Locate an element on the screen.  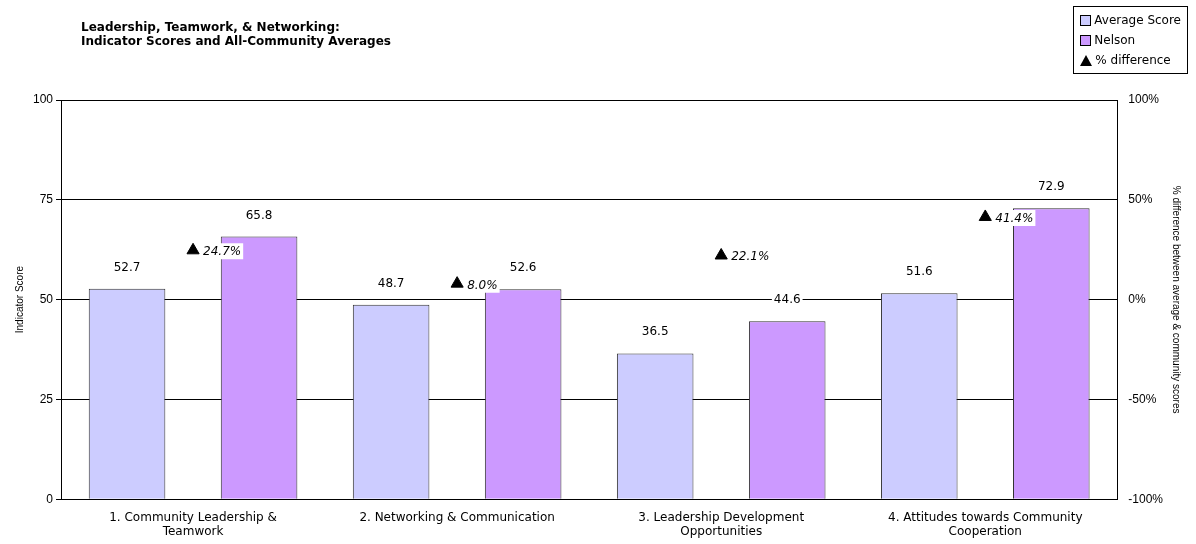
data-label: 51.6 is located at coordinates (919, 271).